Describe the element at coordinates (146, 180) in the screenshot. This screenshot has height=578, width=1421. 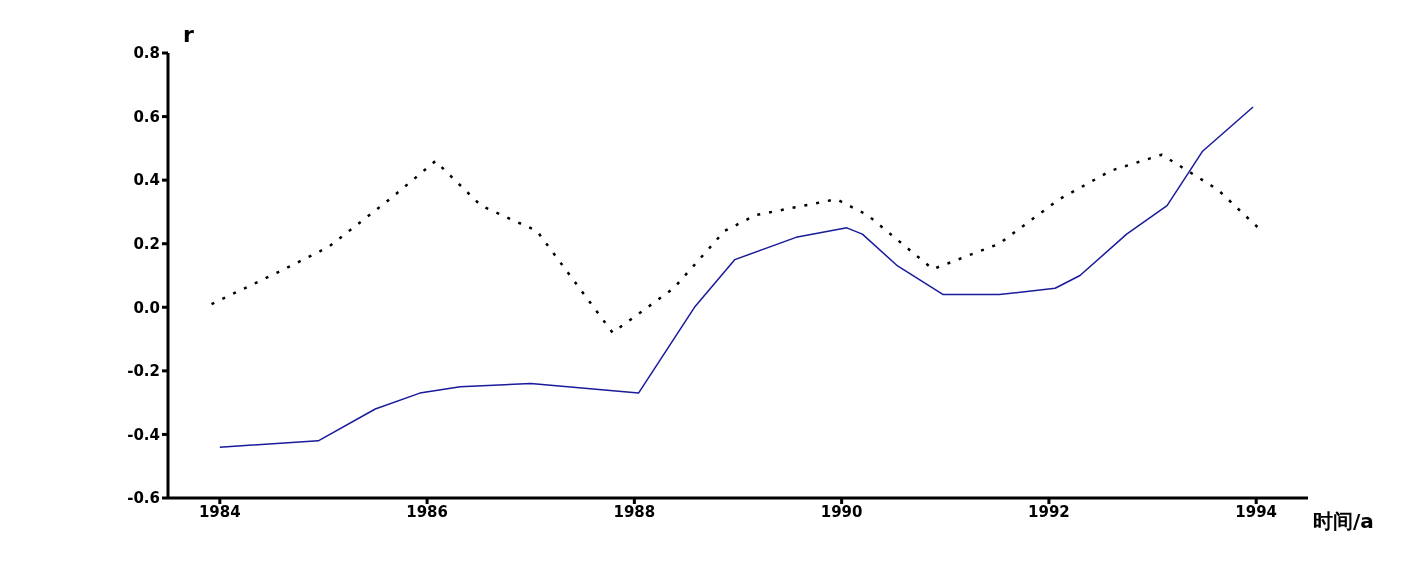
I see `y-tick-label: 0.4` at that location.